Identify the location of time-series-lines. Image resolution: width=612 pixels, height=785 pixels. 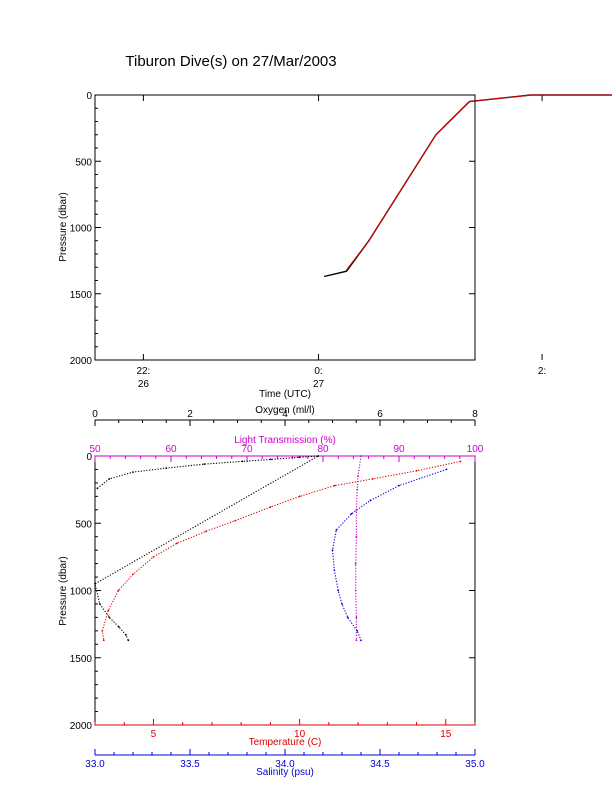
(467, 186).